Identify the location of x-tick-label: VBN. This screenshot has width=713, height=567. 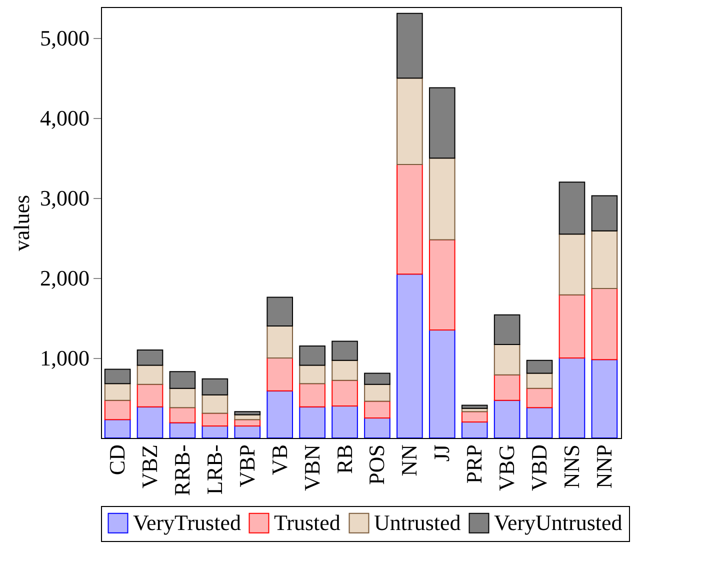
(311, 467).